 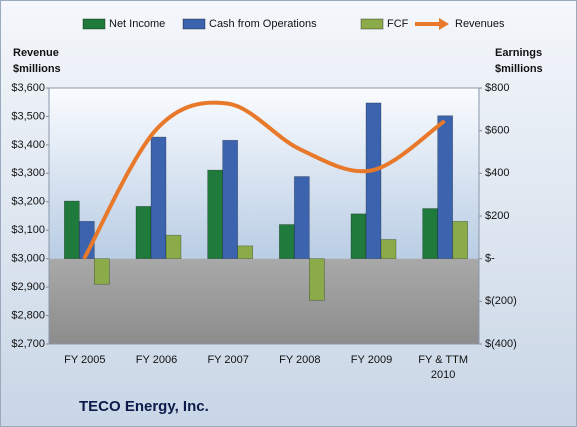 What do you see at coordinates (28, 202) in the screenshot?
I see `y-tick-label: $3,200` at bounding box center [28, 202].